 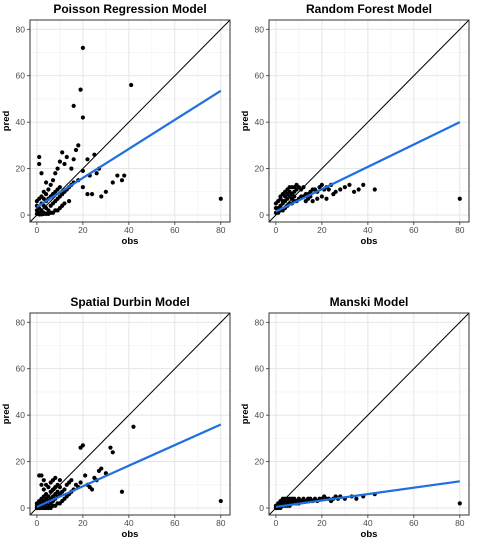 I want to click on x-axis-label: obs, so click(x=130, y=241).